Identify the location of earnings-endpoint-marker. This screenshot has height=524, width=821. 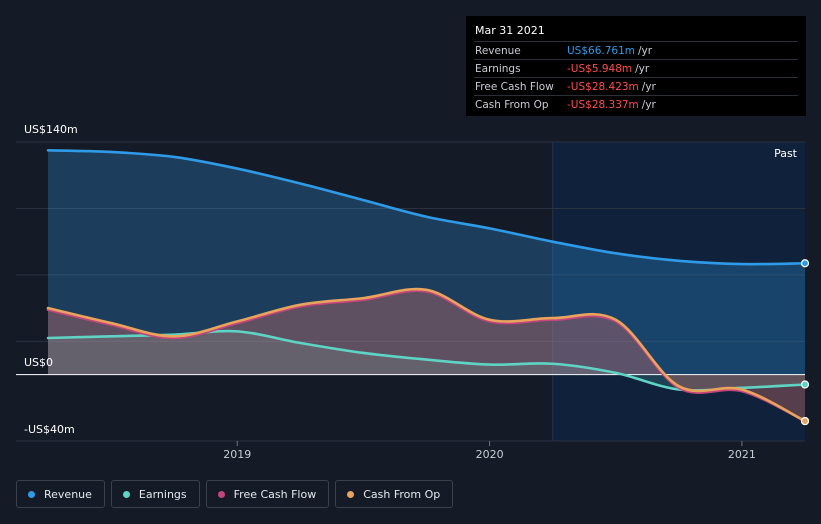
(805, 384).